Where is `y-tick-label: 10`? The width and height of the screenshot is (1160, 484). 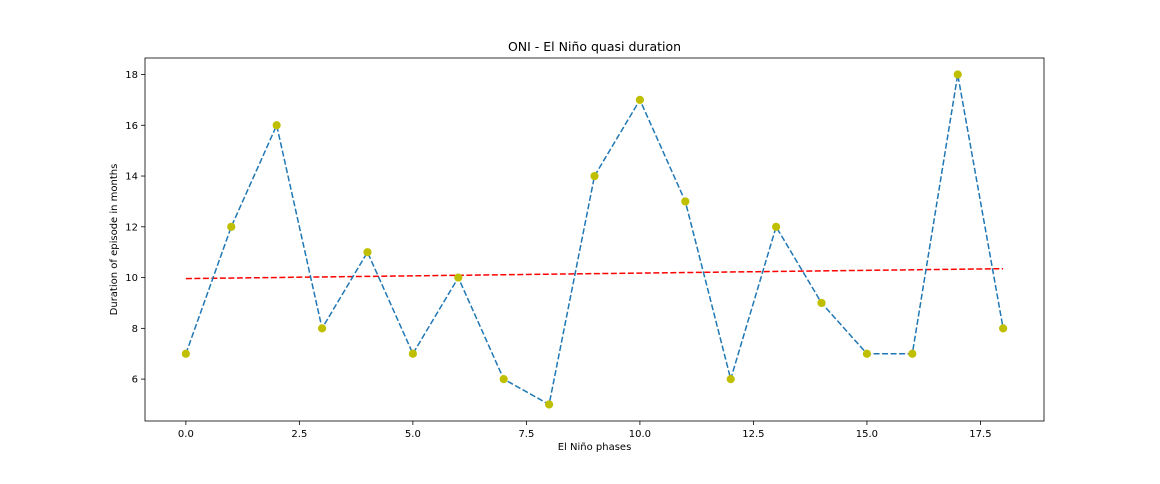
y-tick-label: 10 is located at coordinates (131, 278).